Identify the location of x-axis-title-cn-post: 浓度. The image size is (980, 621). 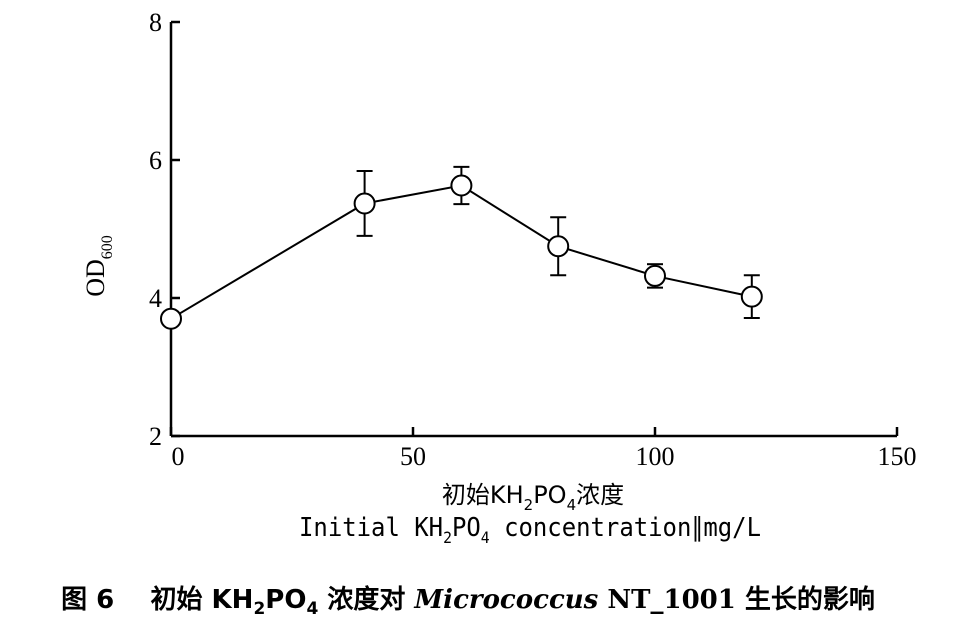
(600, 495).